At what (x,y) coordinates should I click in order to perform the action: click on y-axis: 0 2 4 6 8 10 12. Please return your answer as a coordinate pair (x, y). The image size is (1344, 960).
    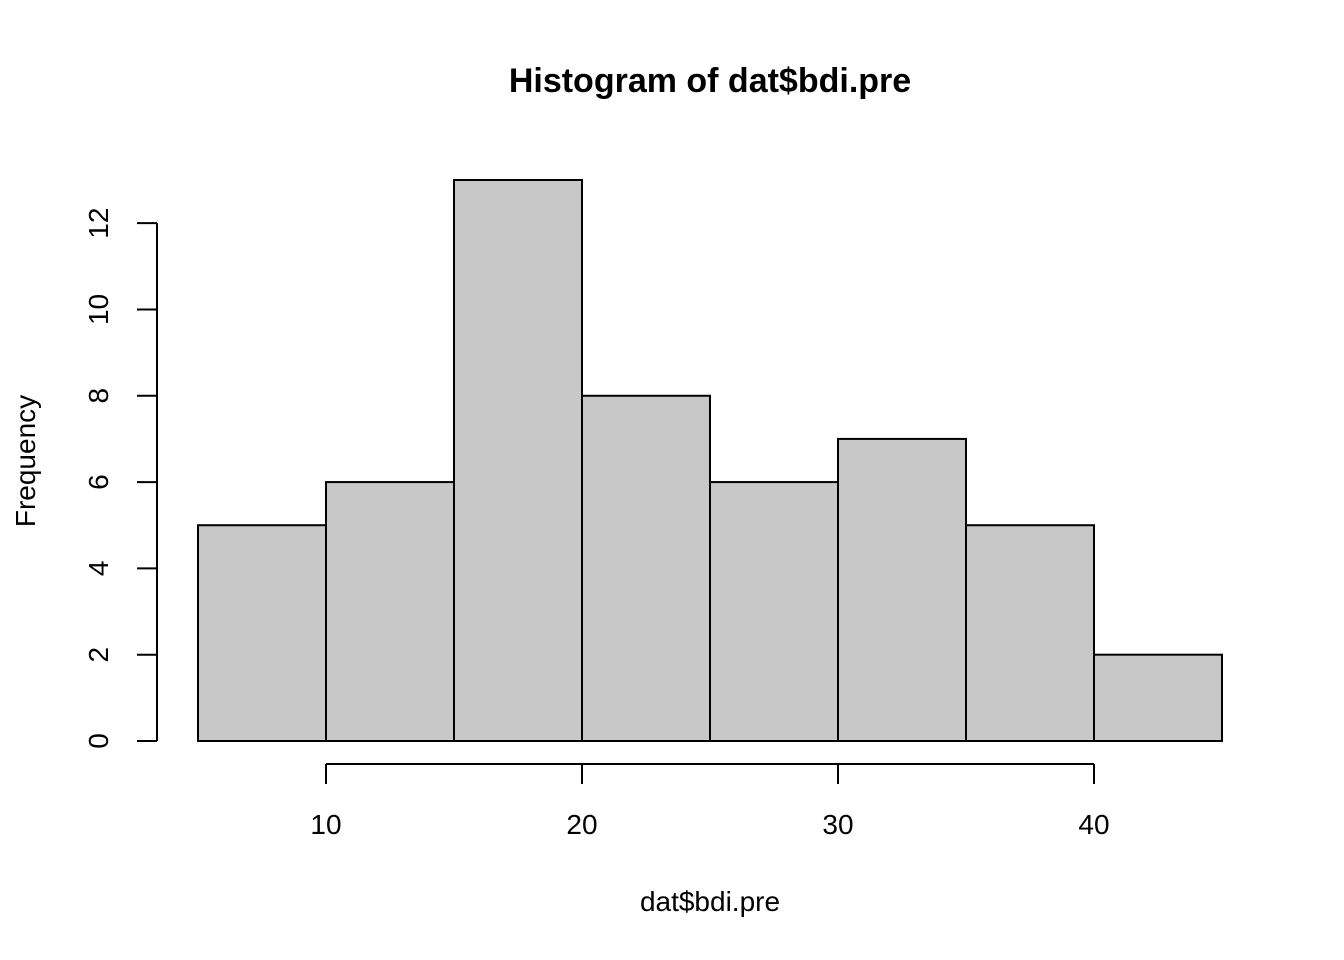
    Looking at the image, I should click on (120, 478).